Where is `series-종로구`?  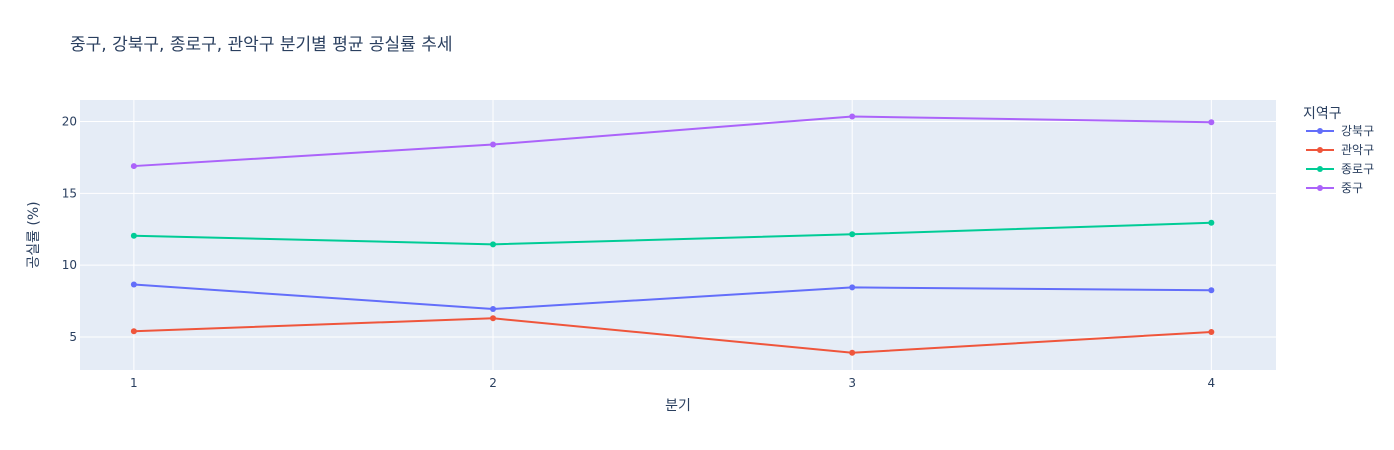
series-종로구 is located at coordinates (672, 233).